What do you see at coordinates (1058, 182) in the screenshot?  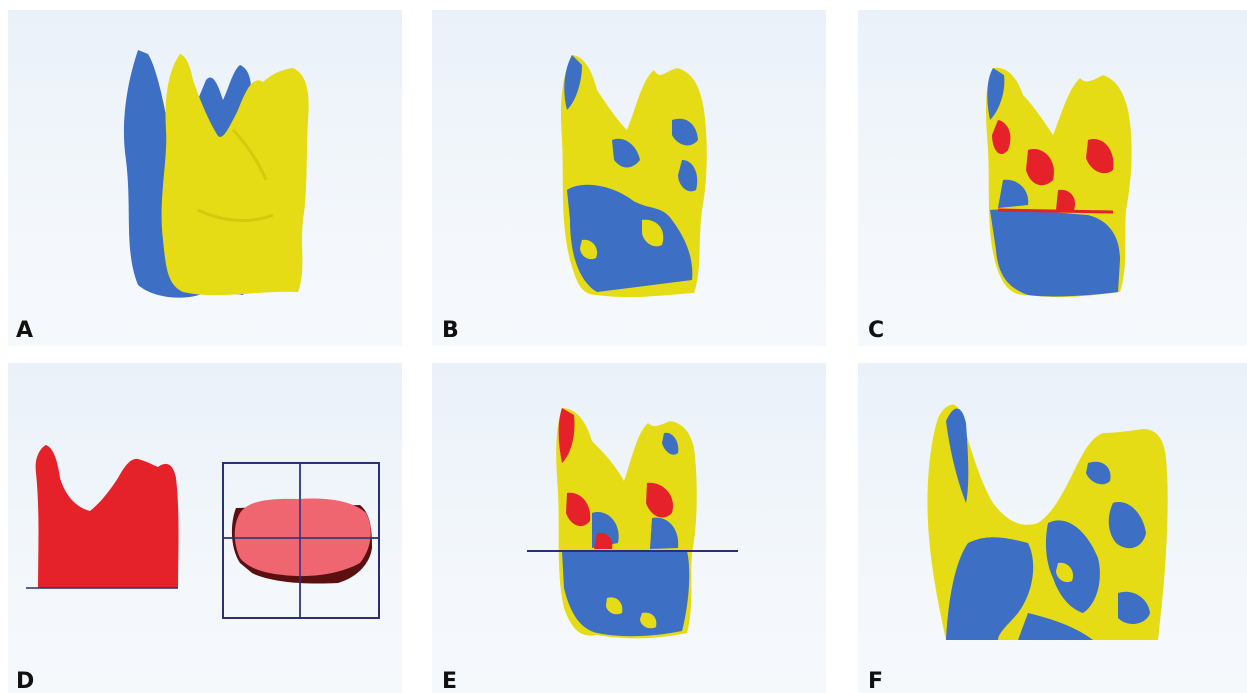 I see `tooth-model-c` at bounding box center [1058, 182].